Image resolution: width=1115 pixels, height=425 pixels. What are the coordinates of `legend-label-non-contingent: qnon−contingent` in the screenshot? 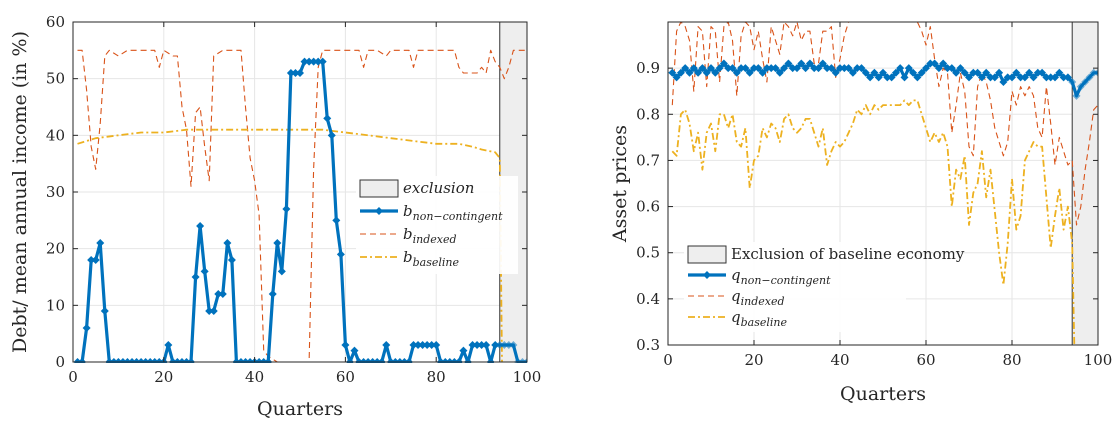 It's located at (781, 276).